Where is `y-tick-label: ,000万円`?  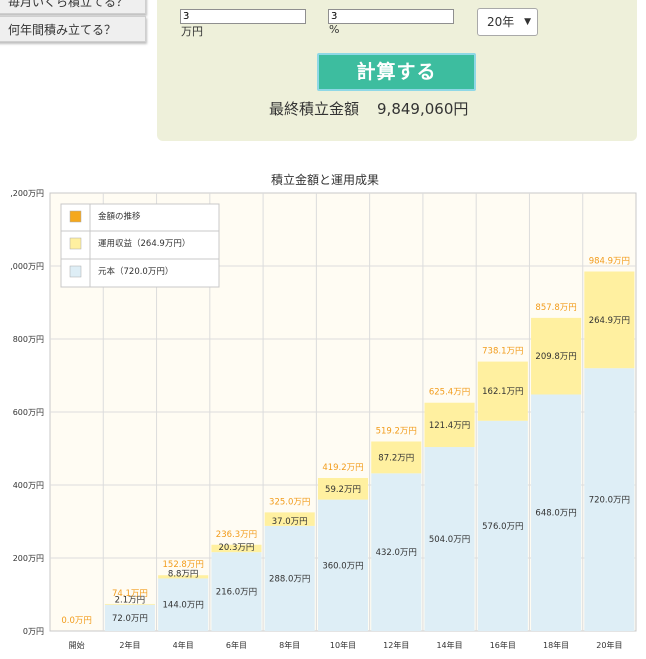 y-tick-label: ,000万円 is located at coordinates (27, 266).